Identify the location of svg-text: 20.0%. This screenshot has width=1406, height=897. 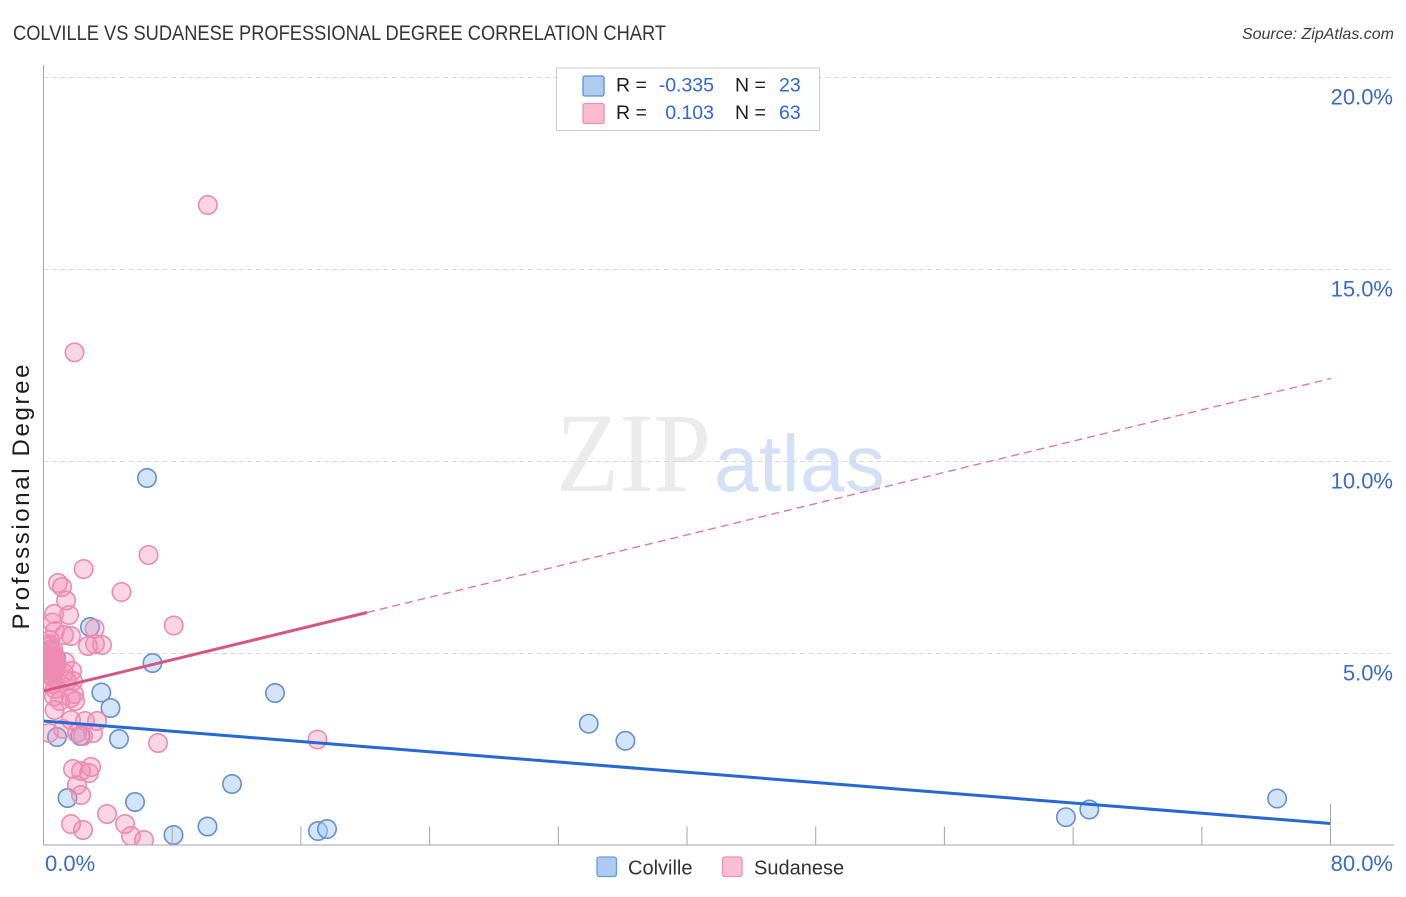
(1362, 97).